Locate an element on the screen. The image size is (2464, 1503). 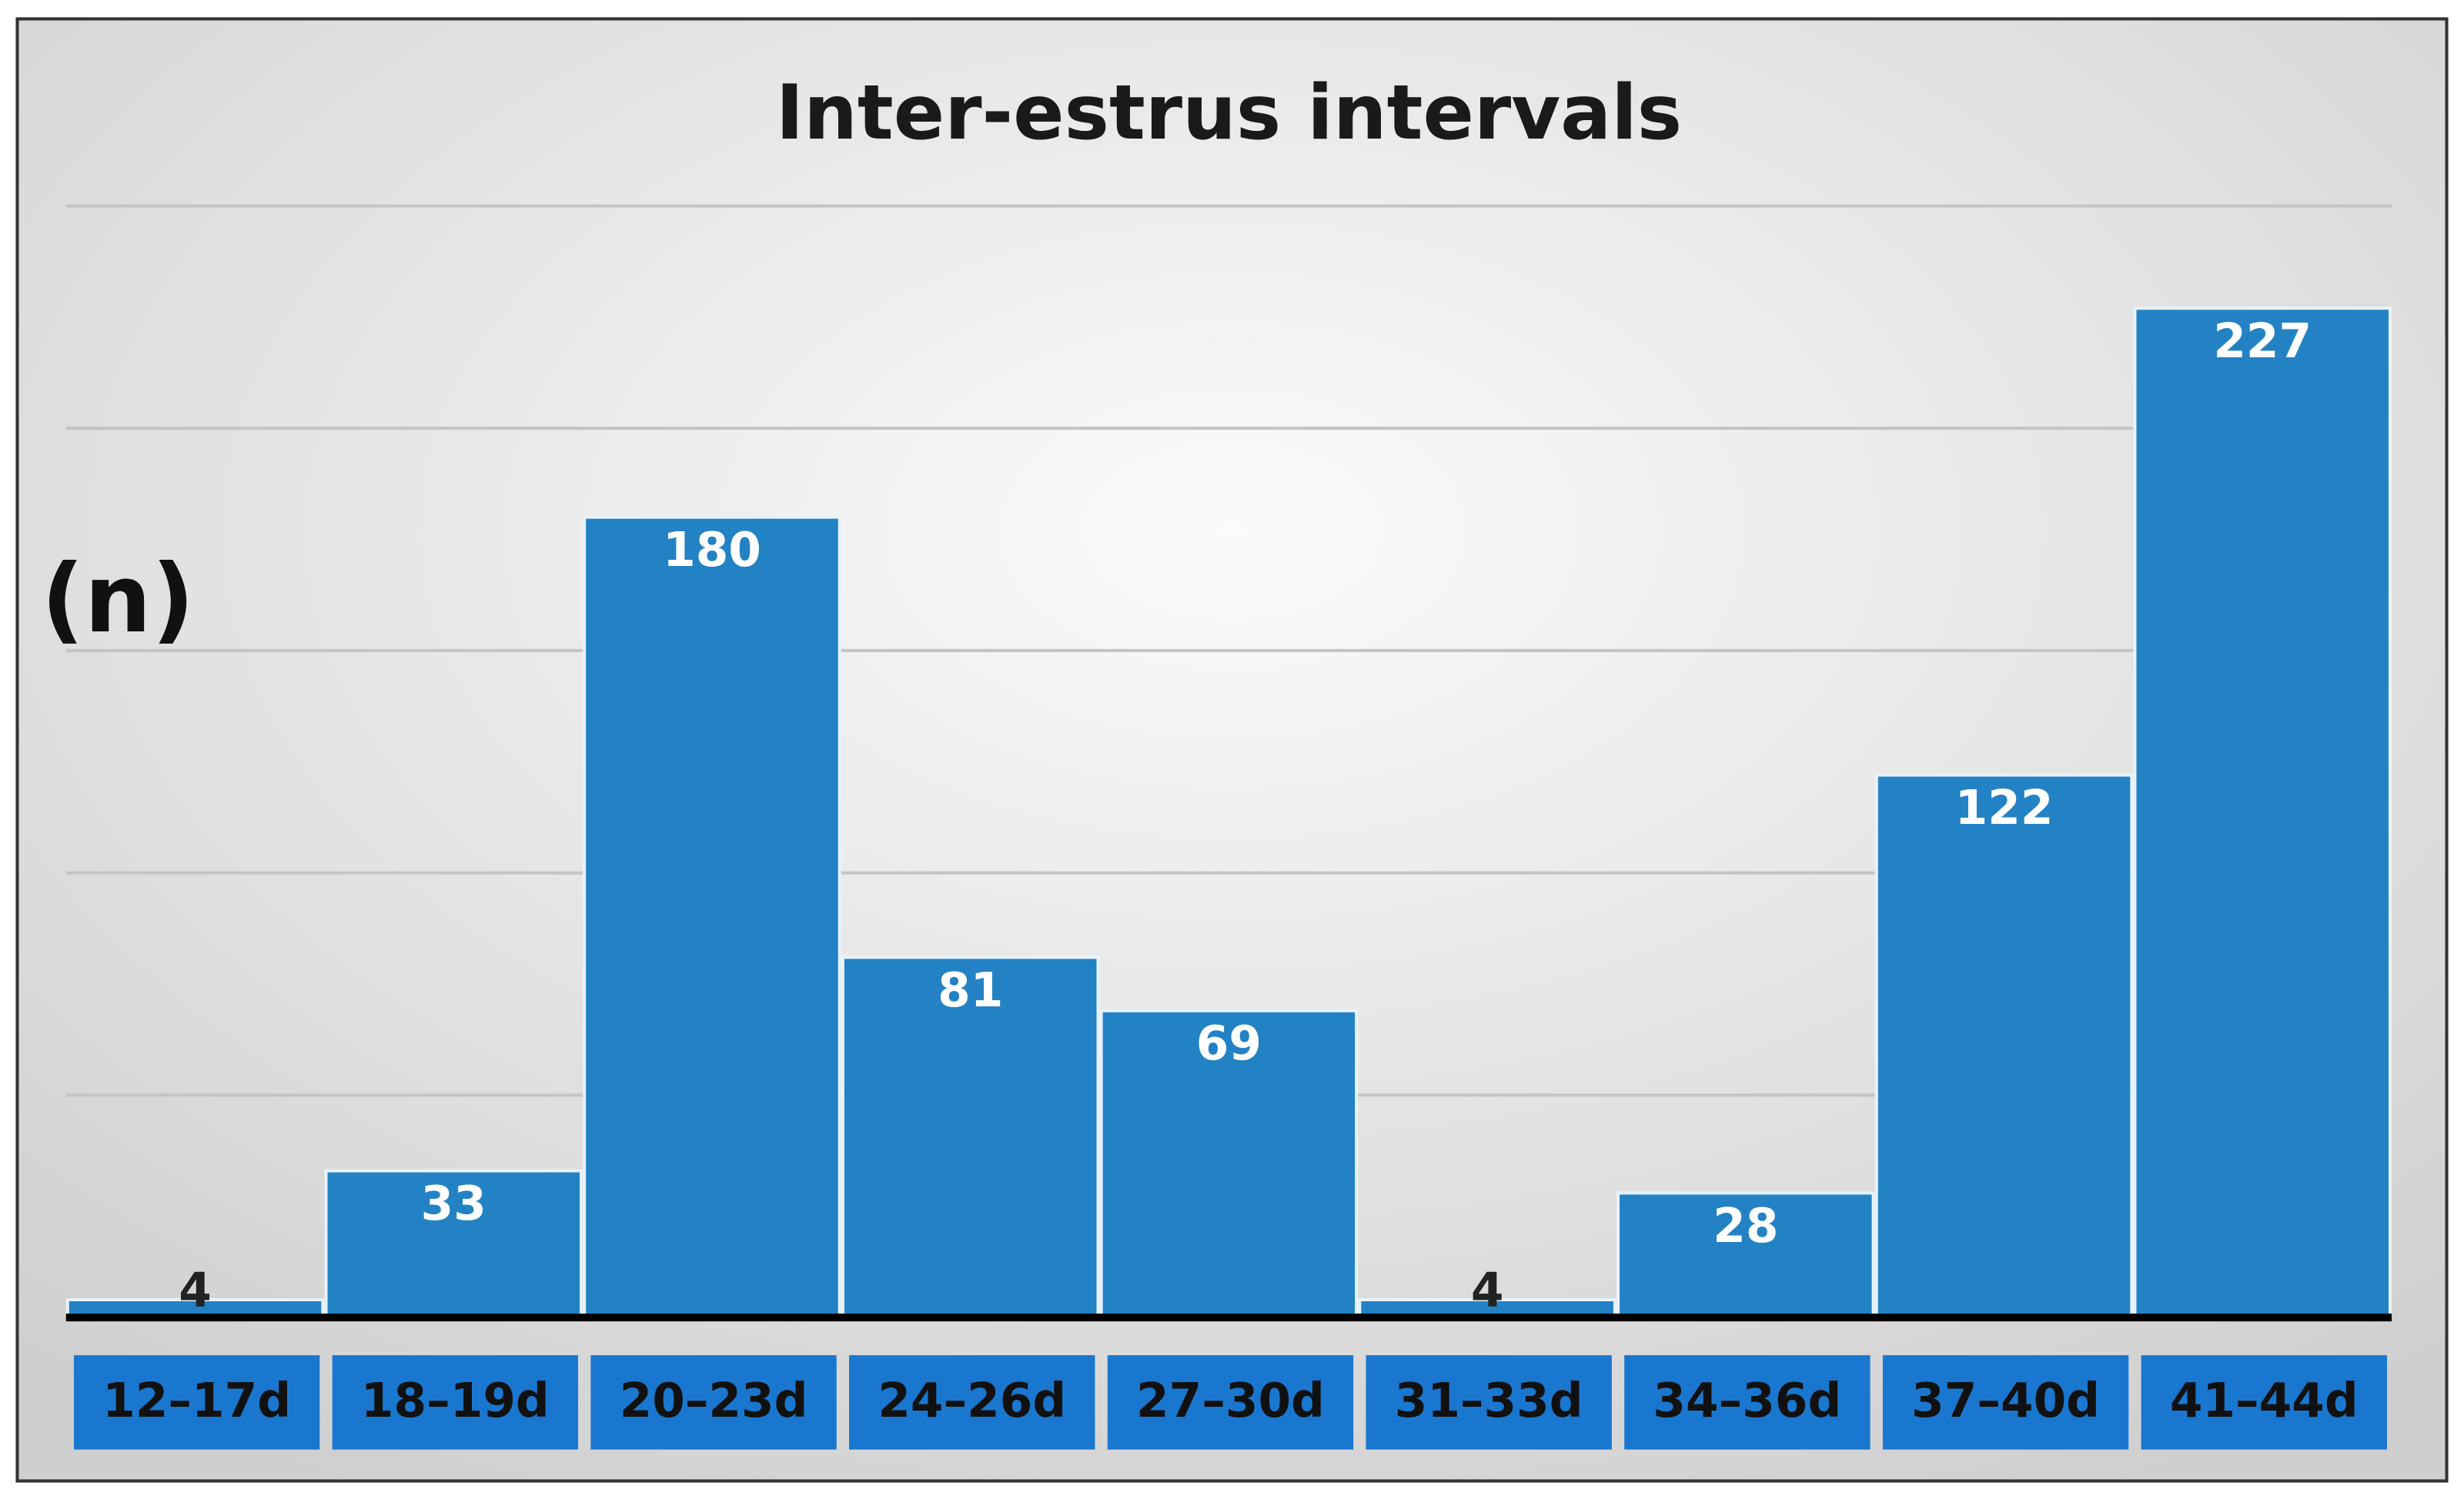
x-tick-label: 41–44d is located at coordinates (2264, 1401).